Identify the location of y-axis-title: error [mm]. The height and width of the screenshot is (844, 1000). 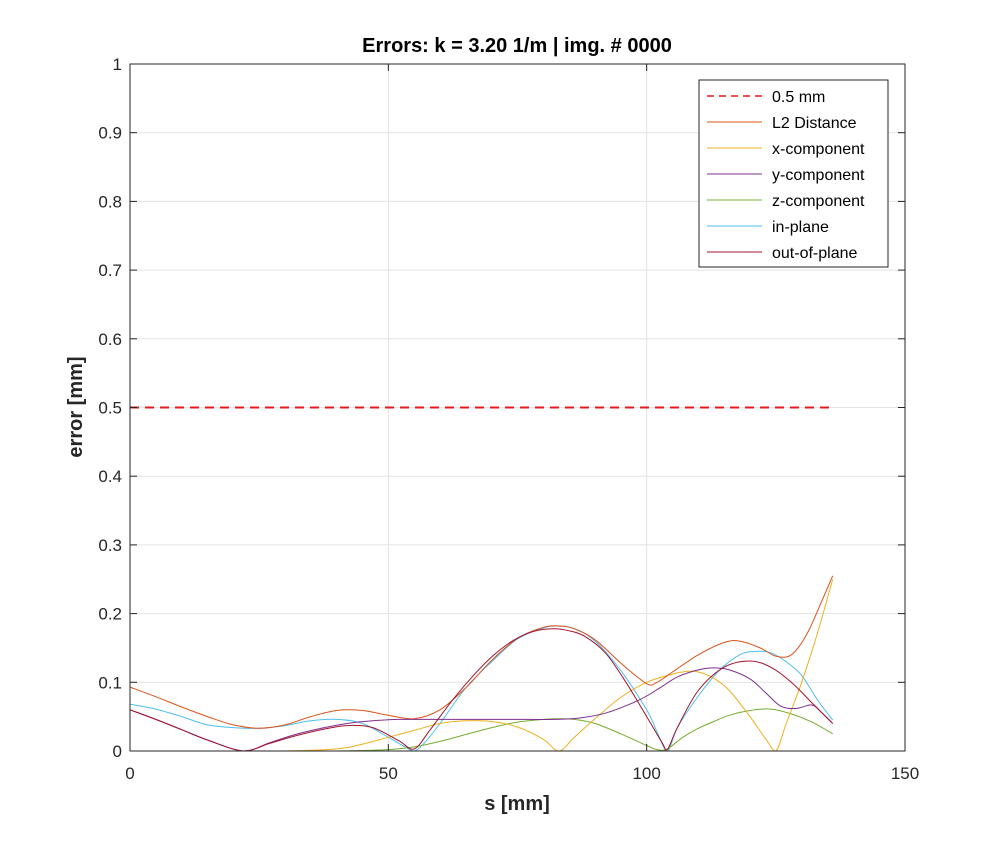
(76, 406).